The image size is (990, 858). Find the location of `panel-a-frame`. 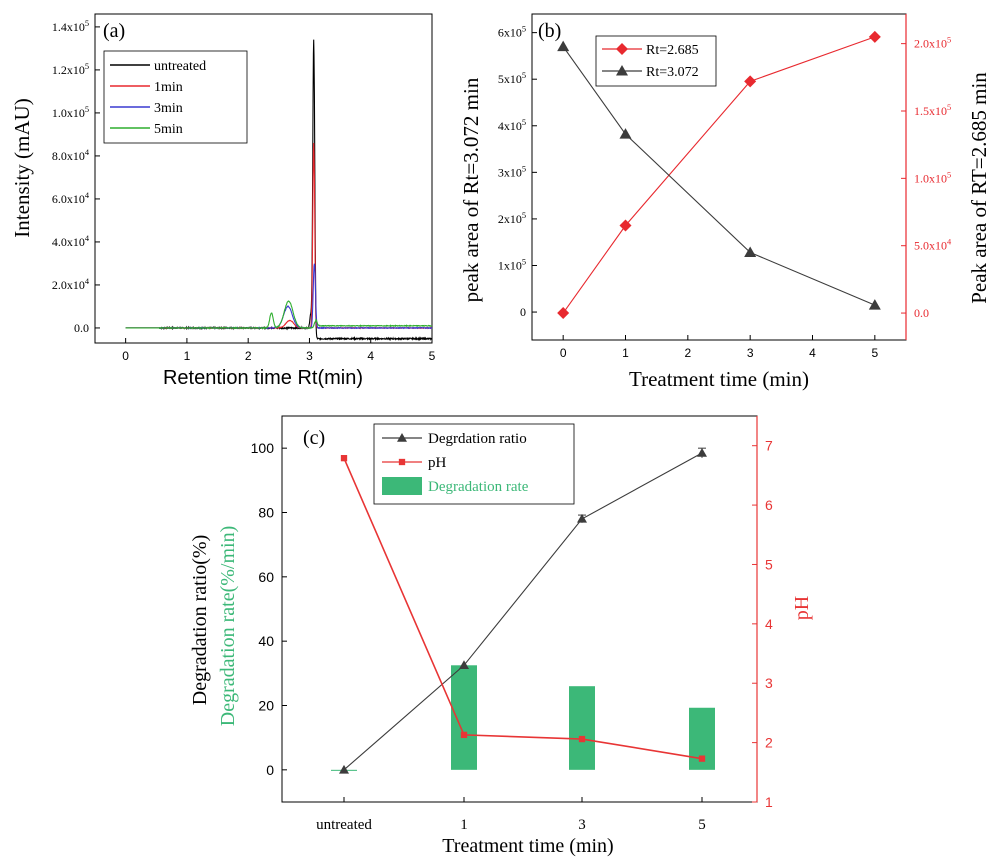

panel-a-frame is located at coordinates (263, 178).